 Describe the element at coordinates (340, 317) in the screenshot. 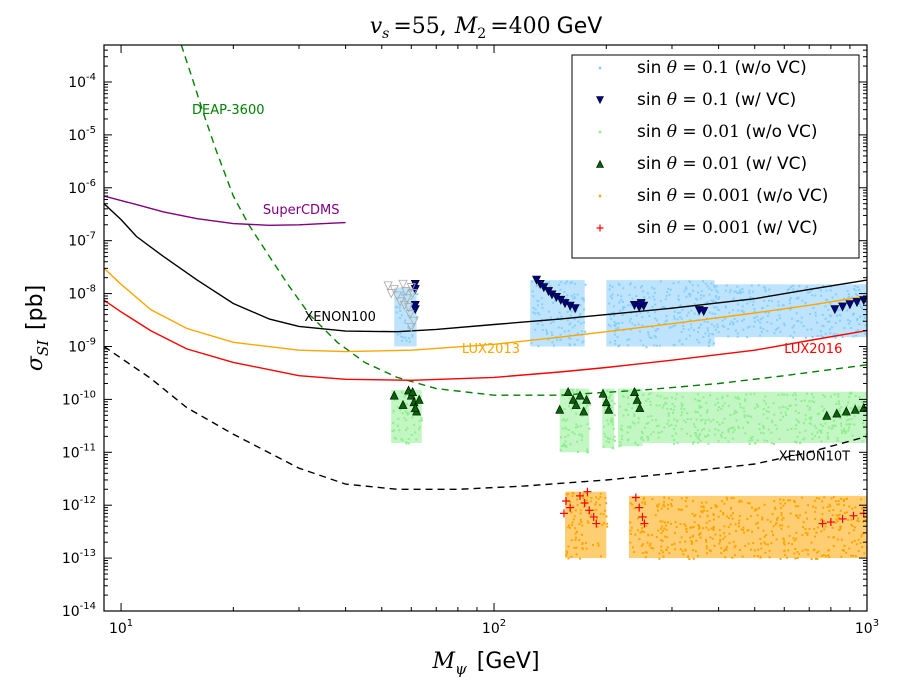

I see `curve-label-xenon100: XENON100` at that location.